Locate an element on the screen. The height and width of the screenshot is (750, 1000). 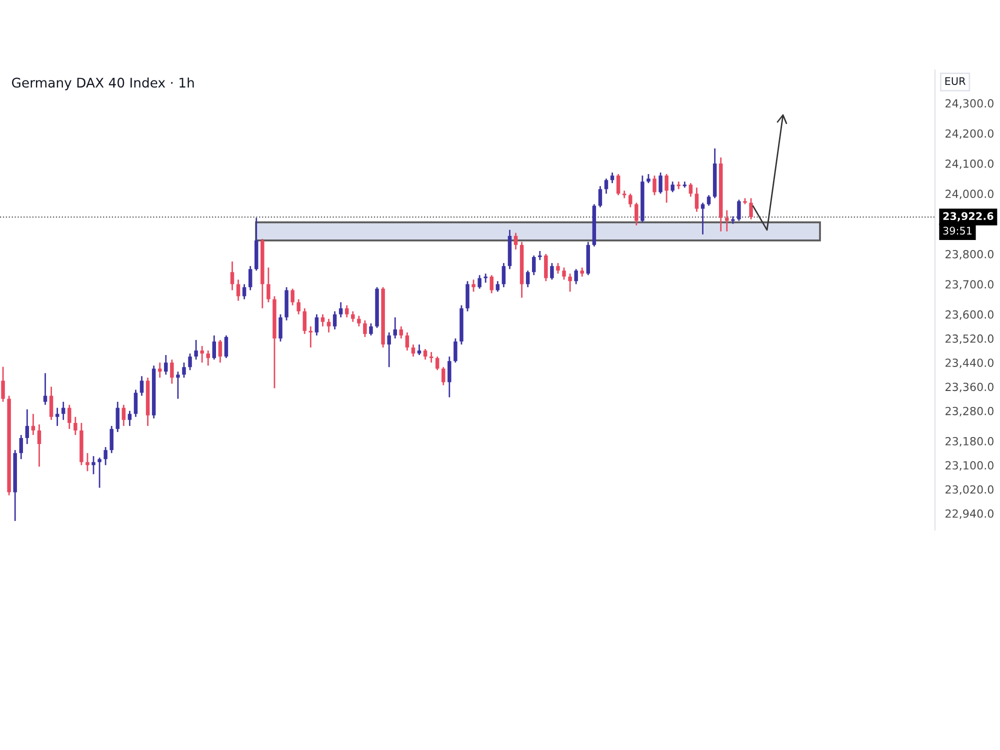
y-tick-label: 23,520.0 is located at coordinates (970, 339).